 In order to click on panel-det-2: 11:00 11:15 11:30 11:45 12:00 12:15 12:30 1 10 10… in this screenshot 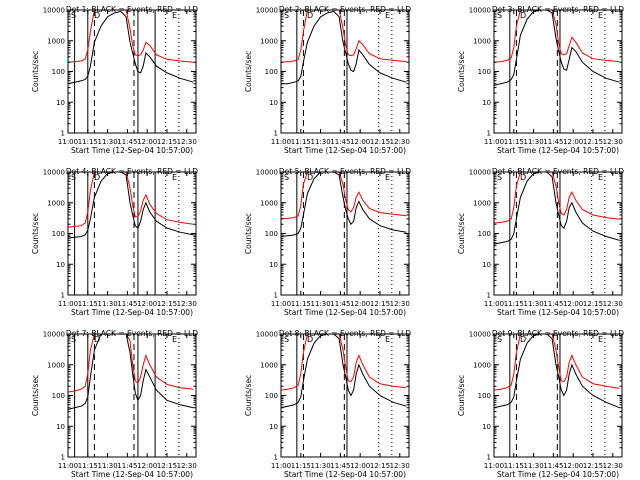, I will do `click(327, 80)`.